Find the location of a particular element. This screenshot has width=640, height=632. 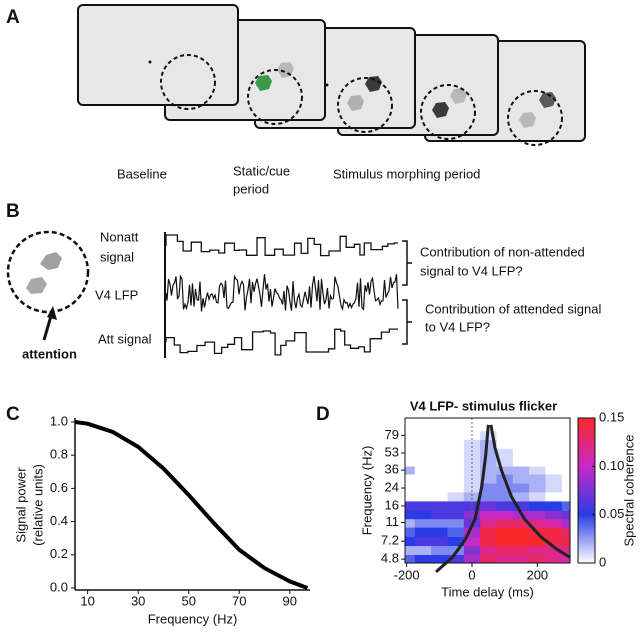

signal-label: Nonatt is located at coordinates (119, 236).